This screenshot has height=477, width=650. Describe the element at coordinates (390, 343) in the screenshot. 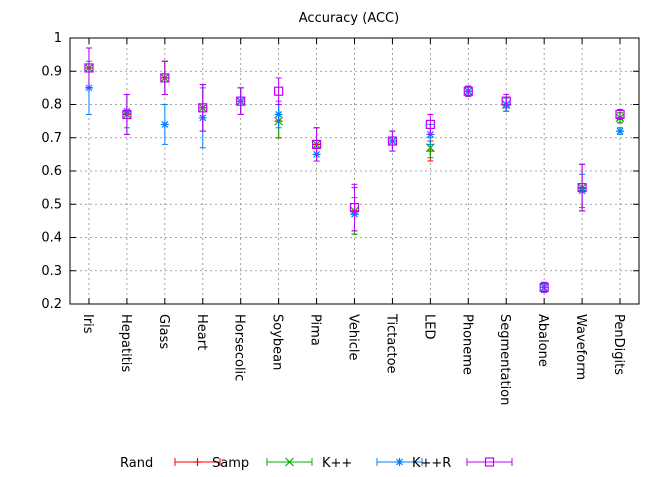

I see `x-tick-label: Tictactoe` at that location.